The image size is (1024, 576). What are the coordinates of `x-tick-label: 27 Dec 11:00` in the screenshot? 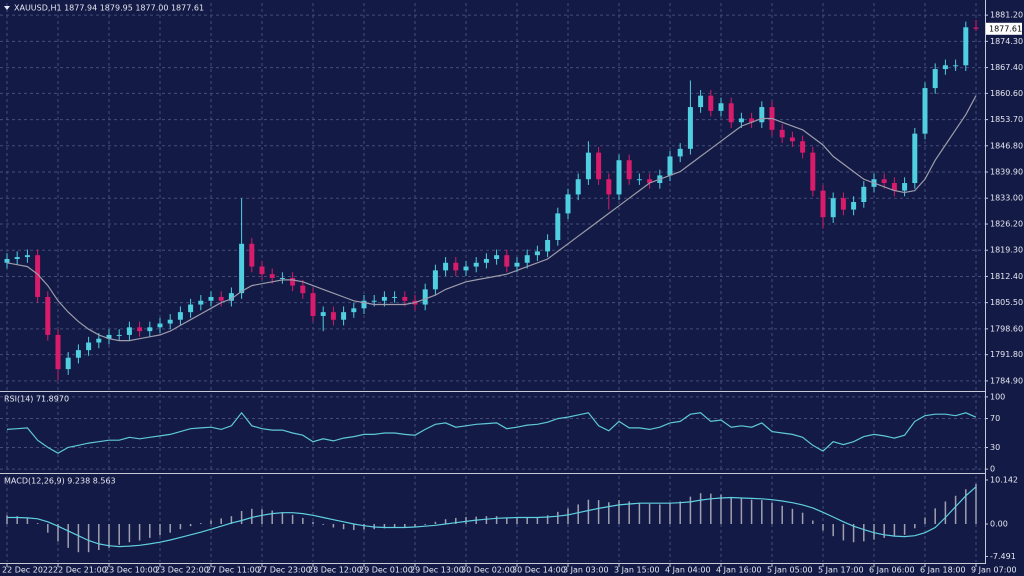 It's located at (233, 570).